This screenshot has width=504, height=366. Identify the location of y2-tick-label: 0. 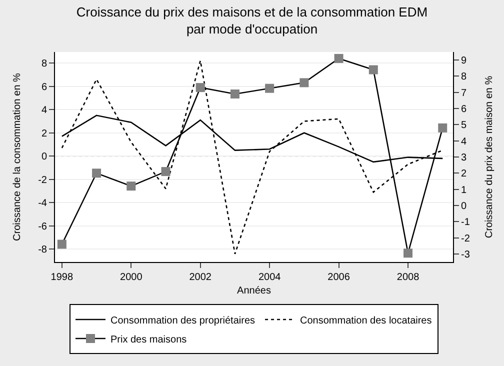
(464, 206).